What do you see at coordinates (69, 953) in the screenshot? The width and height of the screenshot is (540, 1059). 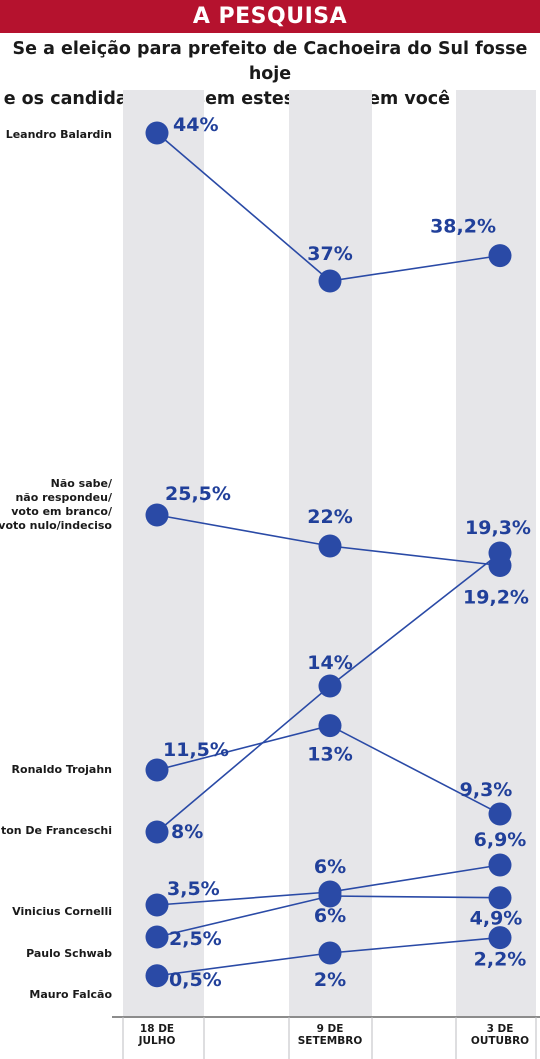 I see `series-name-label: Paulo Schwab` at bounding box center [69, 953].